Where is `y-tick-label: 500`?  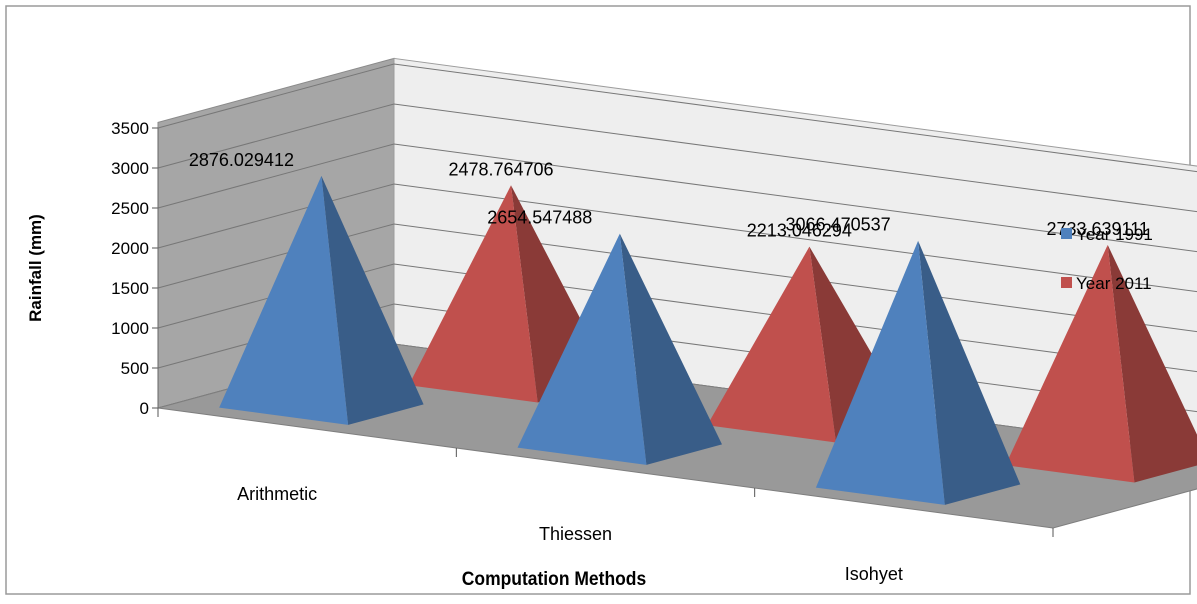 y-tick-label: 500 is located at coordinates (135, 368).